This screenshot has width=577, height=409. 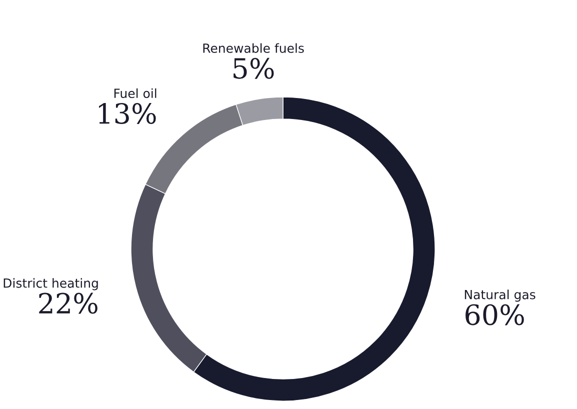 I want to click on data-label: 5%, so click(x=254, y=68).